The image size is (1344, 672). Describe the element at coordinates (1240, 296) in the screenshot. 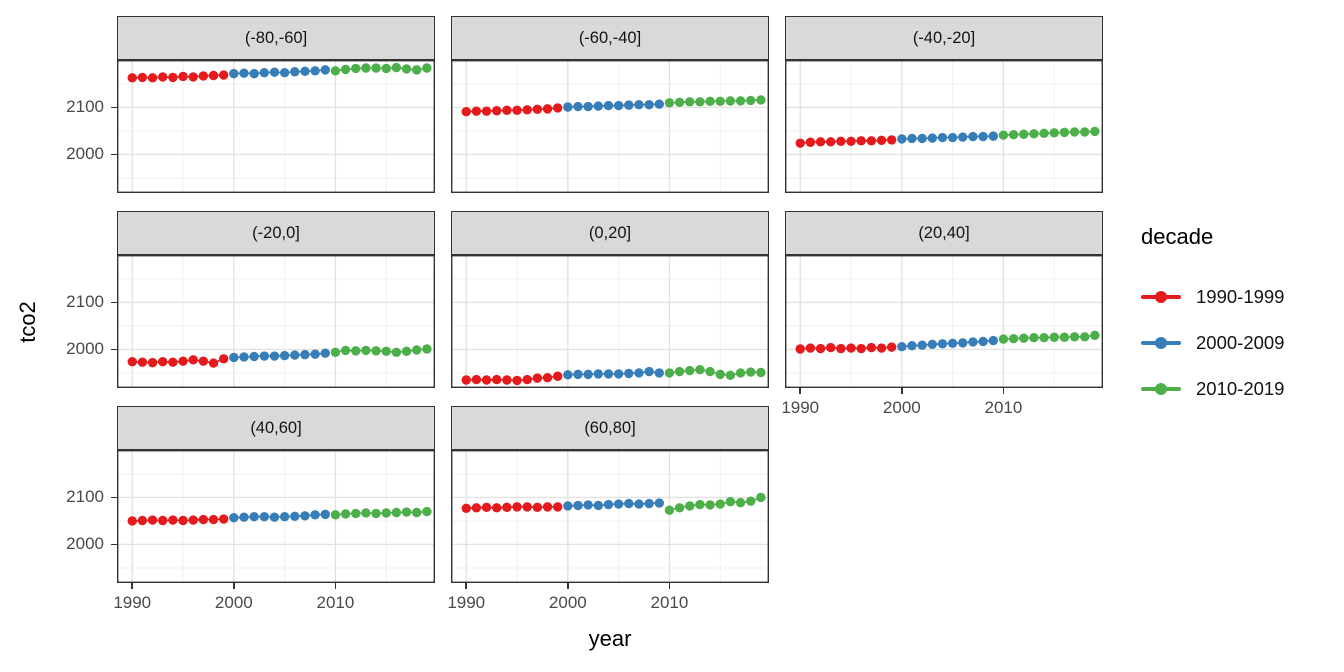

I see `legend-label: 1990-1999` at that location.